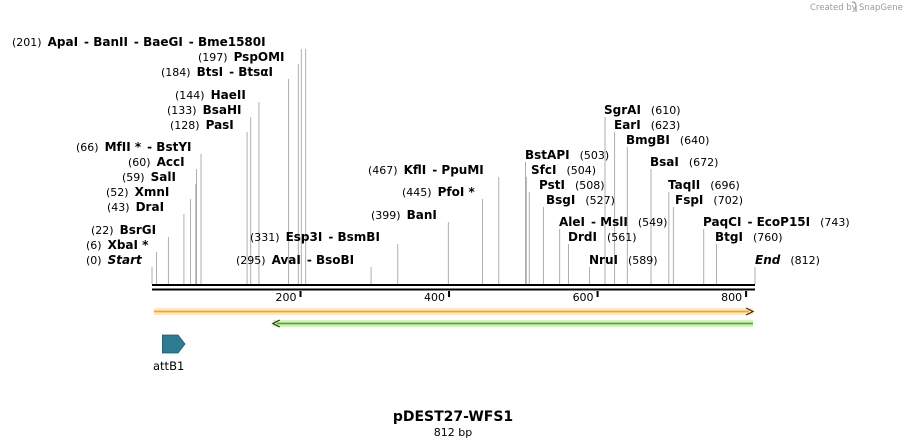 The width and height of the screenshot is (908, 447). What do you see at coordinates (169, 147) in the screenshot?
I see `enzyme-name: - BstYI` at bounding box center [169, 147].